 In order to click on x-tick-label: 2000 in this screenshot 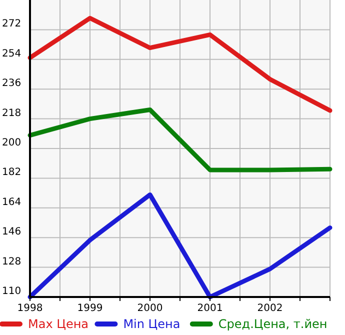, I will do `click(150, 308)`.